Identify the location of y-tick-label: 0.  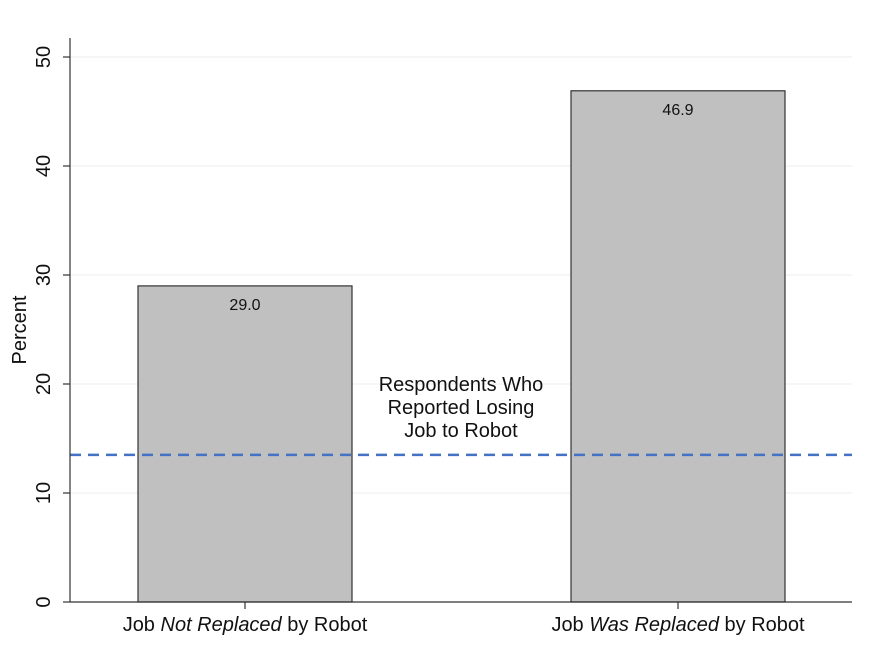
(44, 601).